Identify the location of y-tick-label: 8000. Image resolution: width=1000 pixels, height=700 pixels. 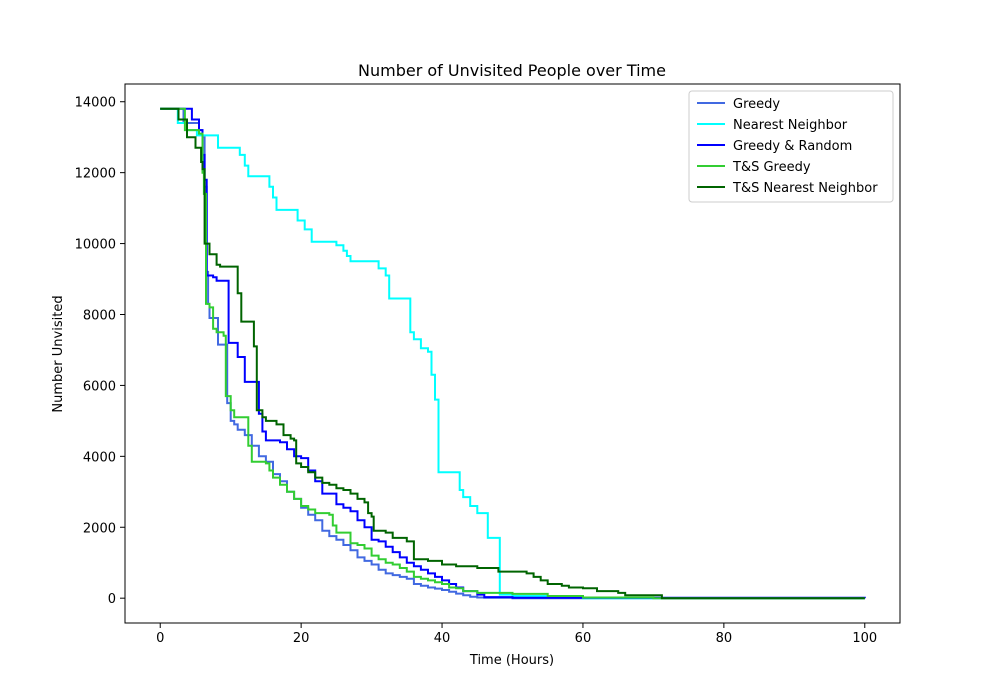
(99, 315).